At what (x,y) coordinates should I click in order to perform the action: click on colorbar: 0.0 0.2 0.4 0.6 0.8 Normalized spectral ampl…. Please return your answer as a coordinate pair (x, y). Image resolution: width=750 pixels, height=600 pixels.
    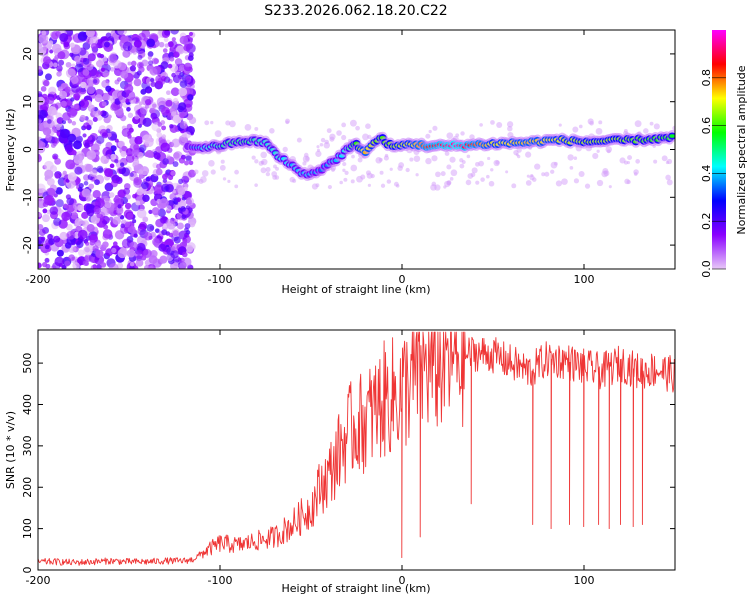
    Looking at the image, I should click on (724, 154).